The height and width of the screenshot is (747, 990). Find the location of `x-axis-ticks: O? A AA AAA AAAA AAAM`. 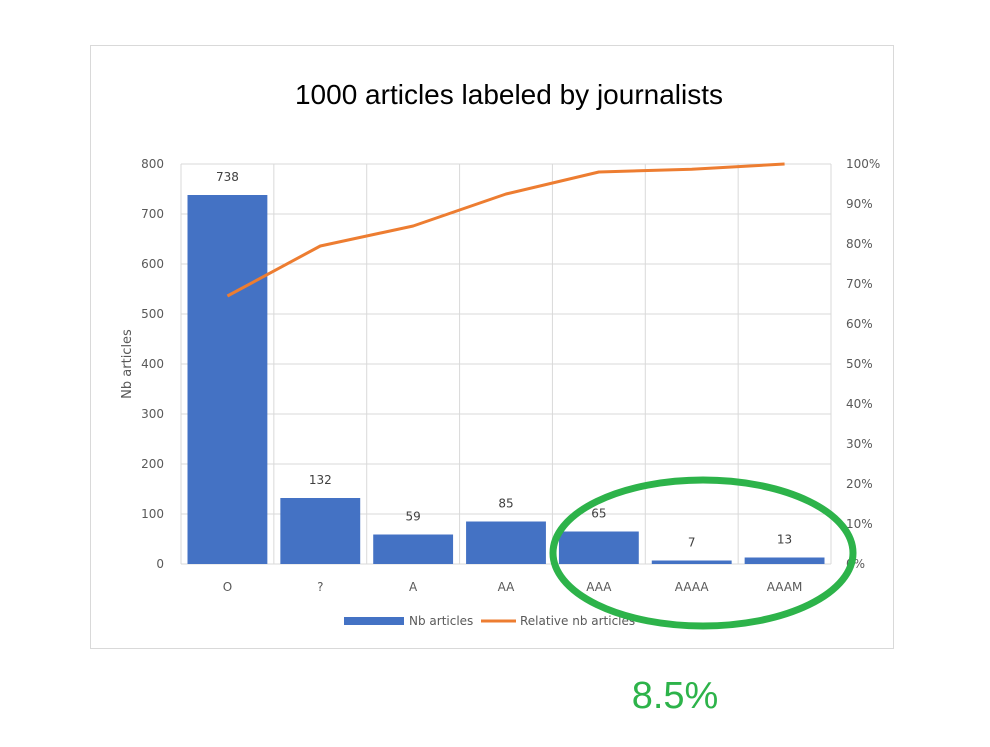

x-axis-ticks: O? A AA AAA AAAA AAAM is located at coordinates (513, 587).